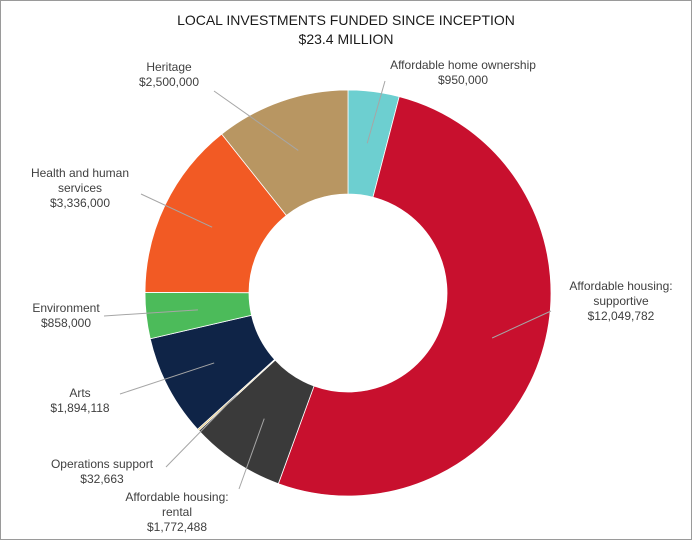 The width and height of the screenshot is (692, 540). Describe the element at coordinates (620, 301) in the screenshot. I see `data-label-affordable-housing-supportive: Affordable housing: supportive $12,049,782` at that location.